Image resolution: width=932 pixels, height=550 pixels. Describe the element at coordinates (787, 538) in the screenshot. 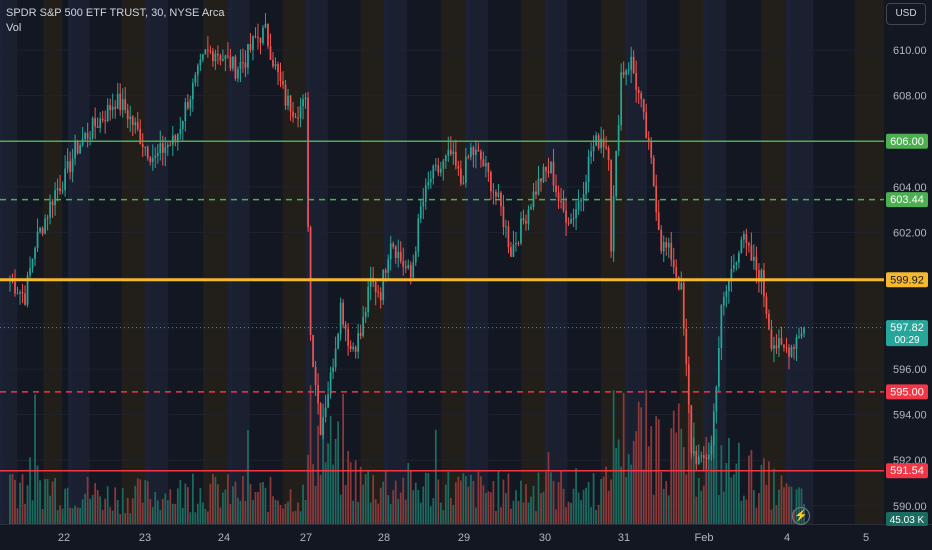

I see `time-tick-label: 4` at that location.